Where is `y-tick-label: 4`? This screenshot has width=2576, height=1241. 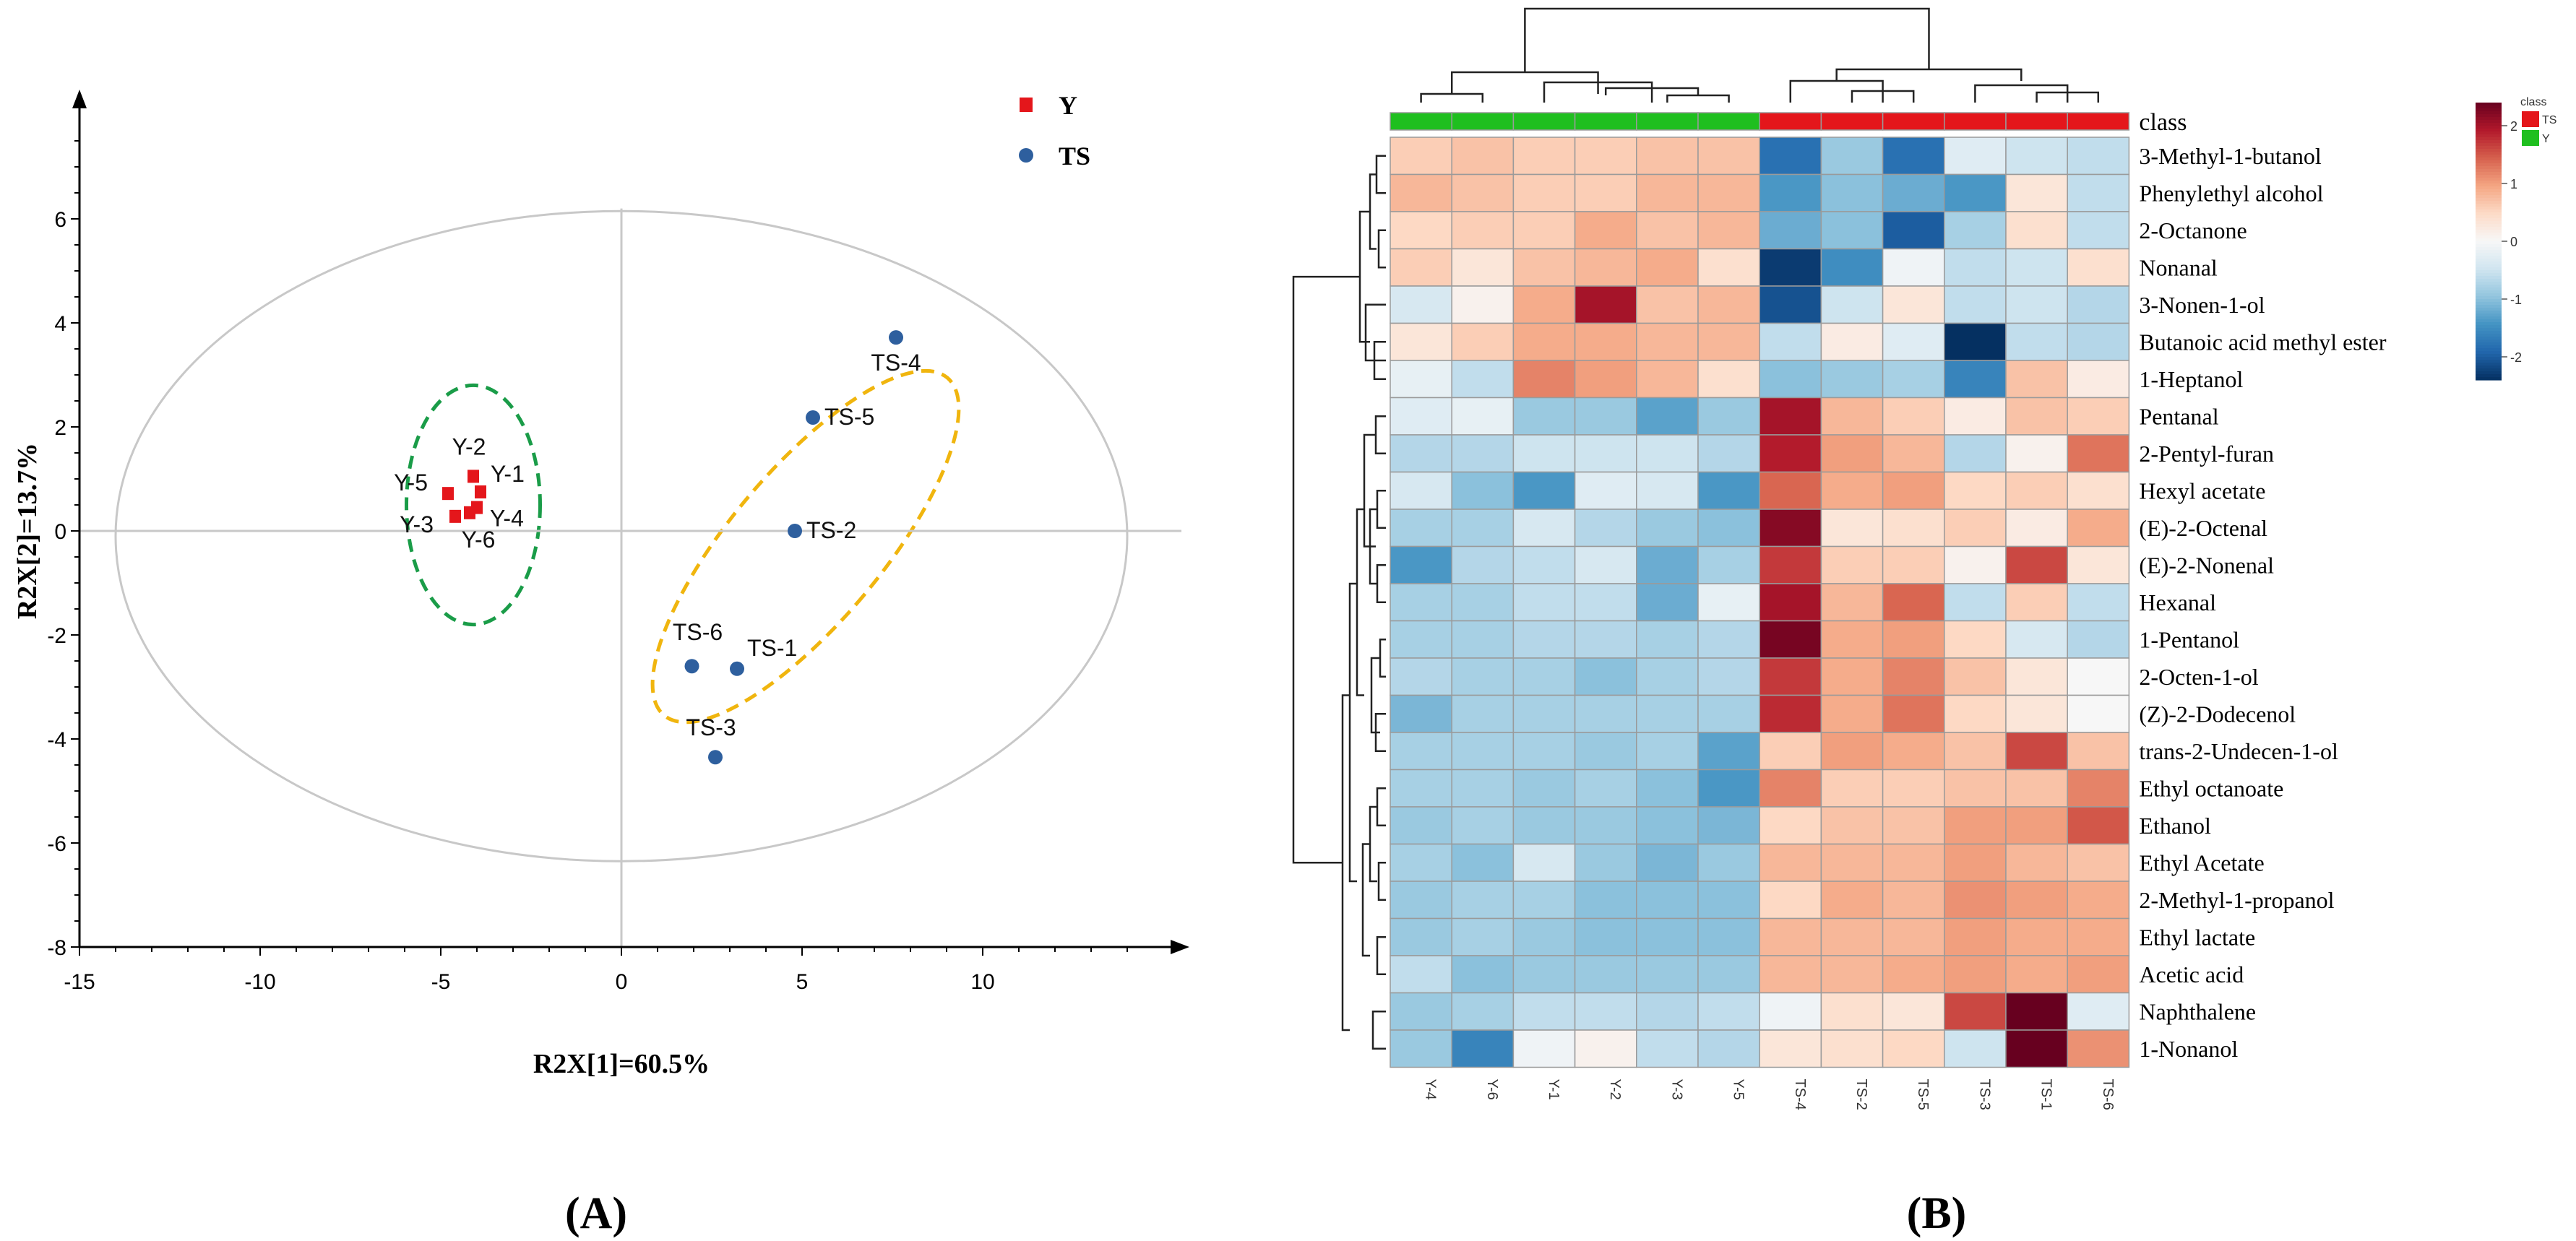
y-tick-label: 4 is located at coordinates (60, 324).